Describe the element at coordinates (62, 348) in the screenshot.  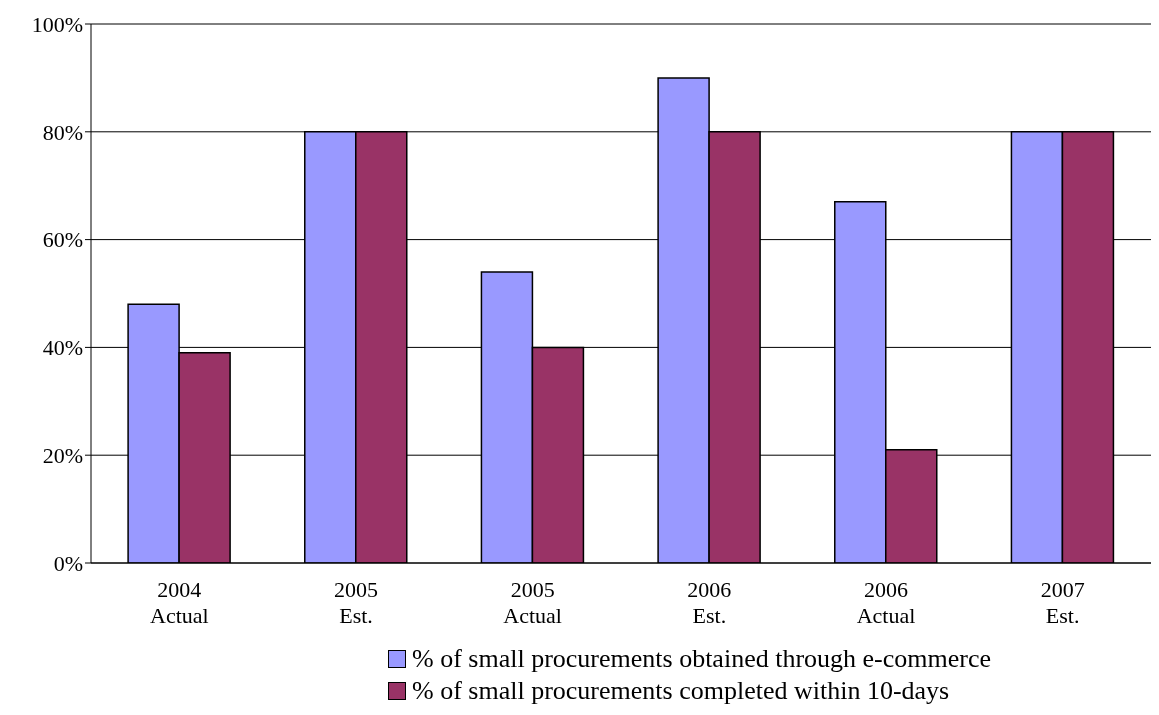
I see `y-tick-label: 40%` at that location.